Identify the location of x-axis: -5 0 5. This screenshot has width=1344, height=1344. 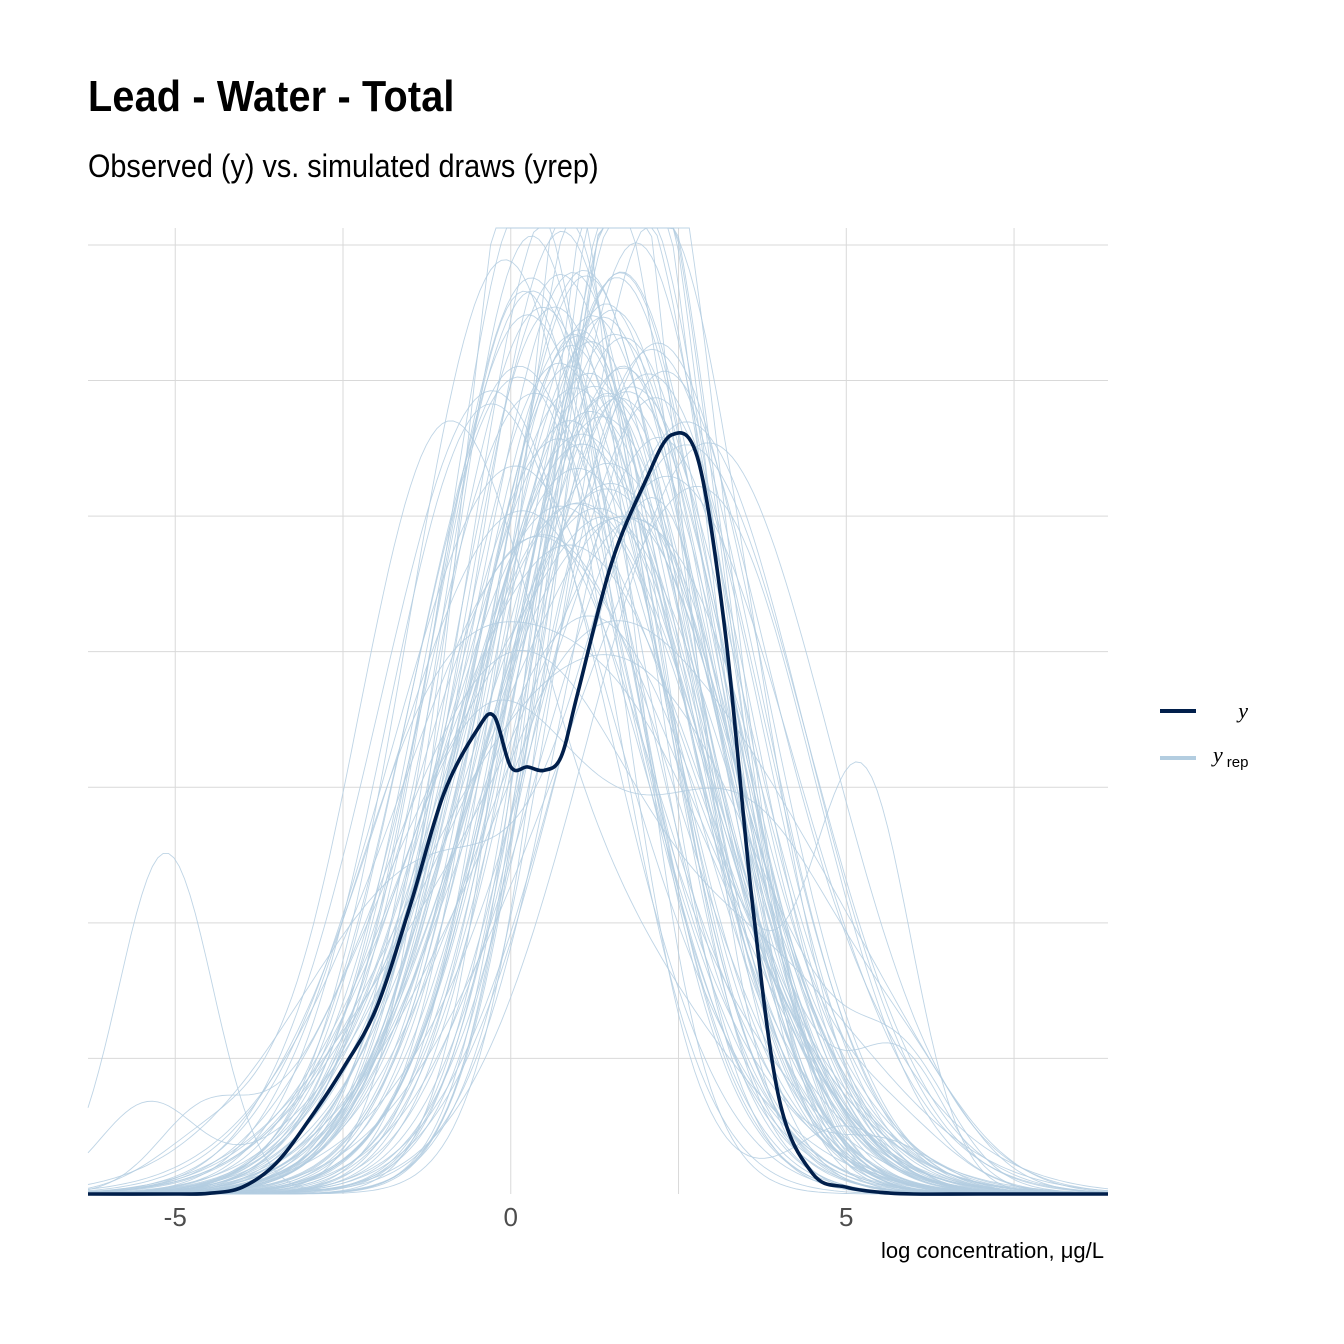
(509, 1217).